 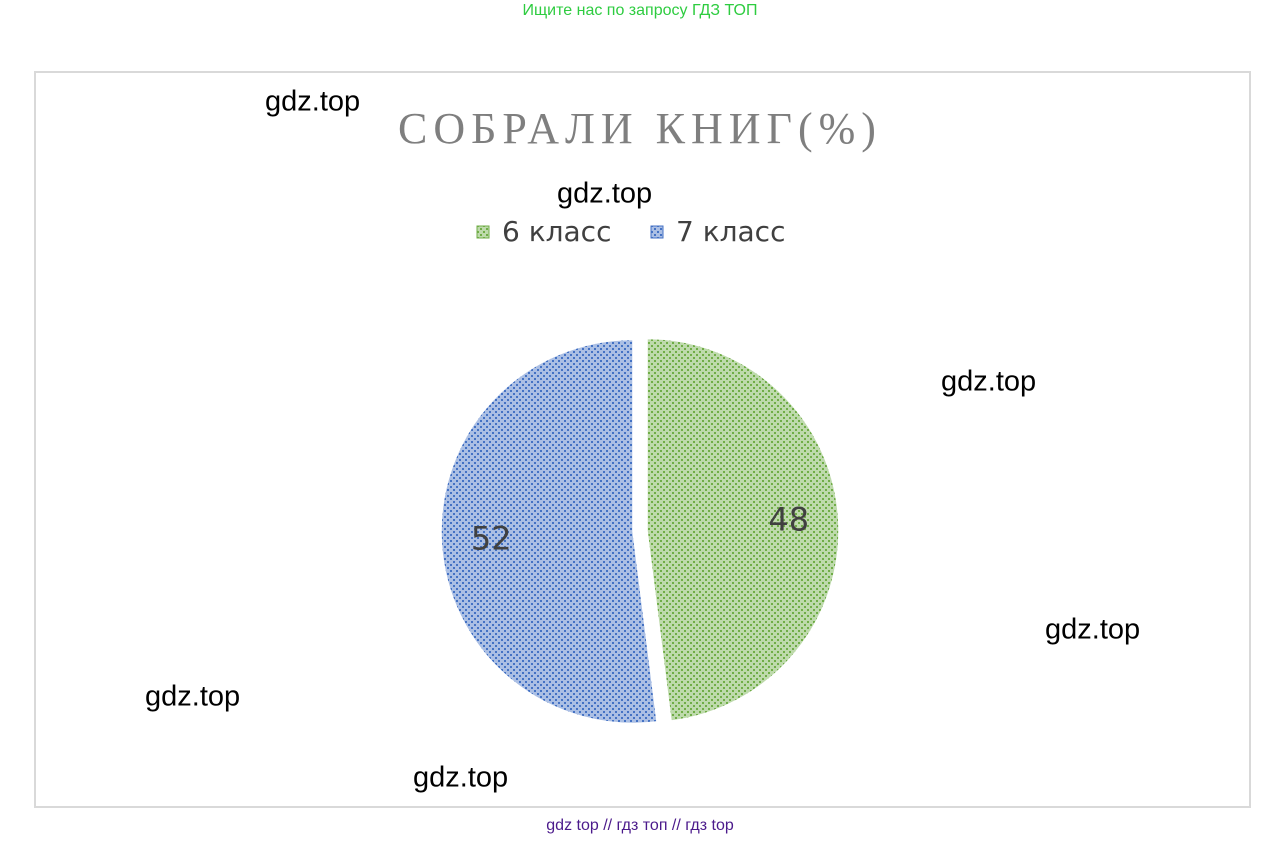 What do you see at coordinates (640, 128) in the screenshot?
I see `chart-title: СОБРАЛИ КНИГ(%)` at bounding box center [640, 128].